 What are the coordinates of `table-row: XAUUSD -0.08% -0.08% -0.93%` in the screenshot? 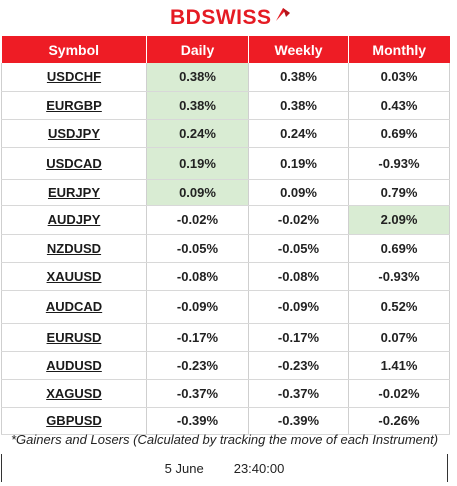 It's located at (225, 276).